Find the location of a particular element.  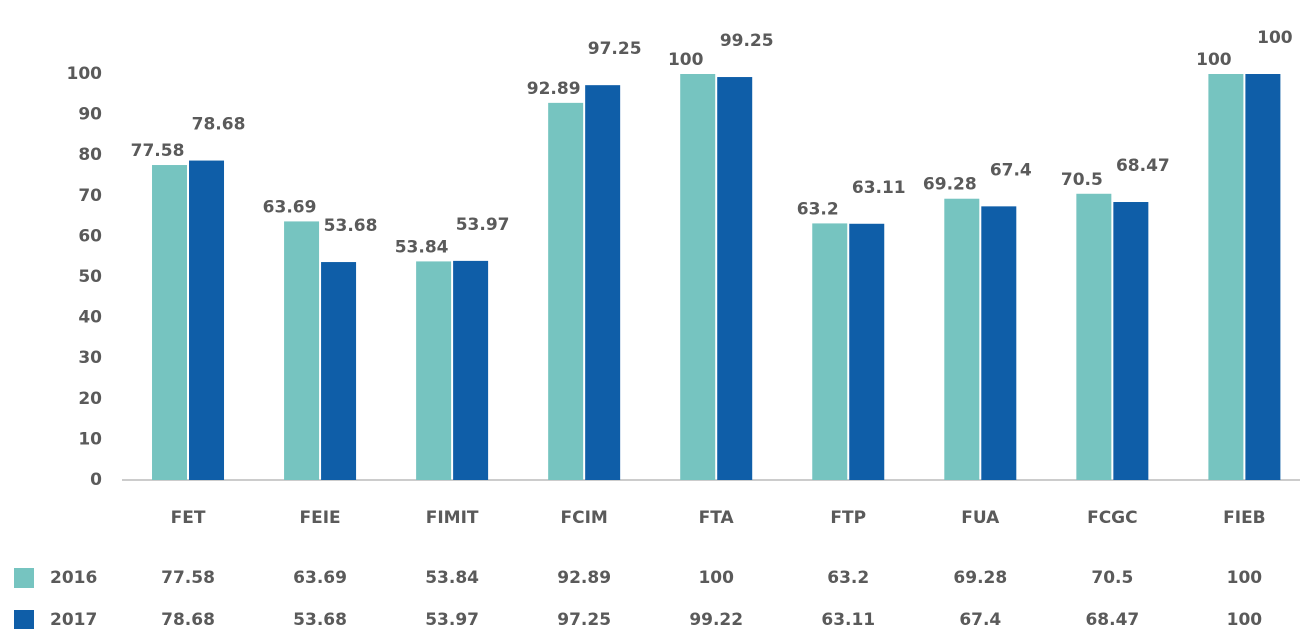

y-tick-label: 30 is located at coordinates (90, 358).